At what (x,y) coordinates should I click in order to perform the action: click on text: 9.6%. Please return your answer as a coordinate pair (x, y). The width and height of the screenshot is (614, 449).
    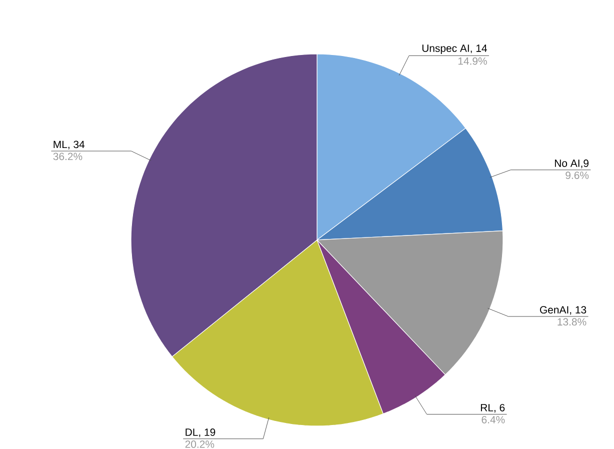
    Looking at the image, I should click on (577, 175).